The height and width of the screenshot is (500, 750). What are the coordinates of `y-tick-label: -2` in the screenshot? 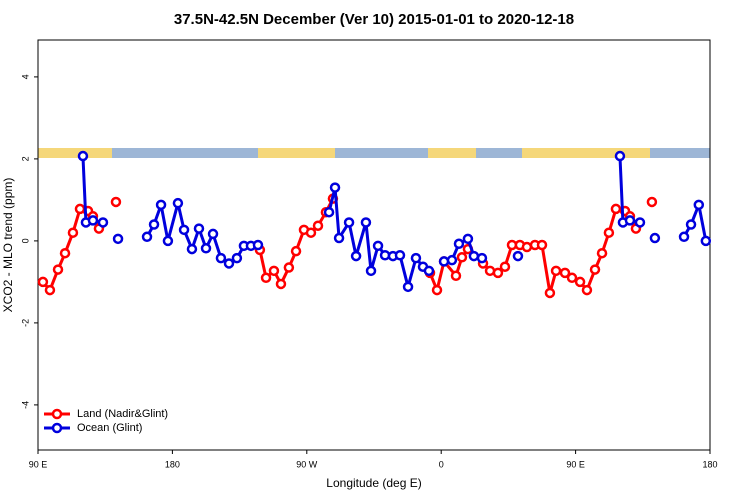 It's located at (25, 323).